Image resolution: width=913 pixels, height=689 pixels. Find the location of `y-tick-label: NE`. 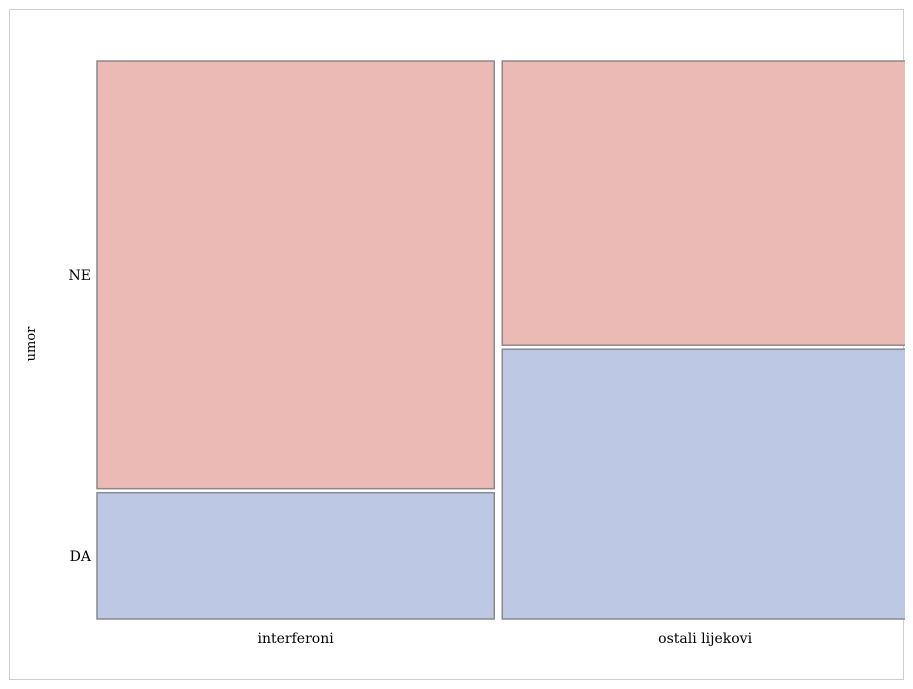

y-tick-label: NE is located at coordinates (80, 276).